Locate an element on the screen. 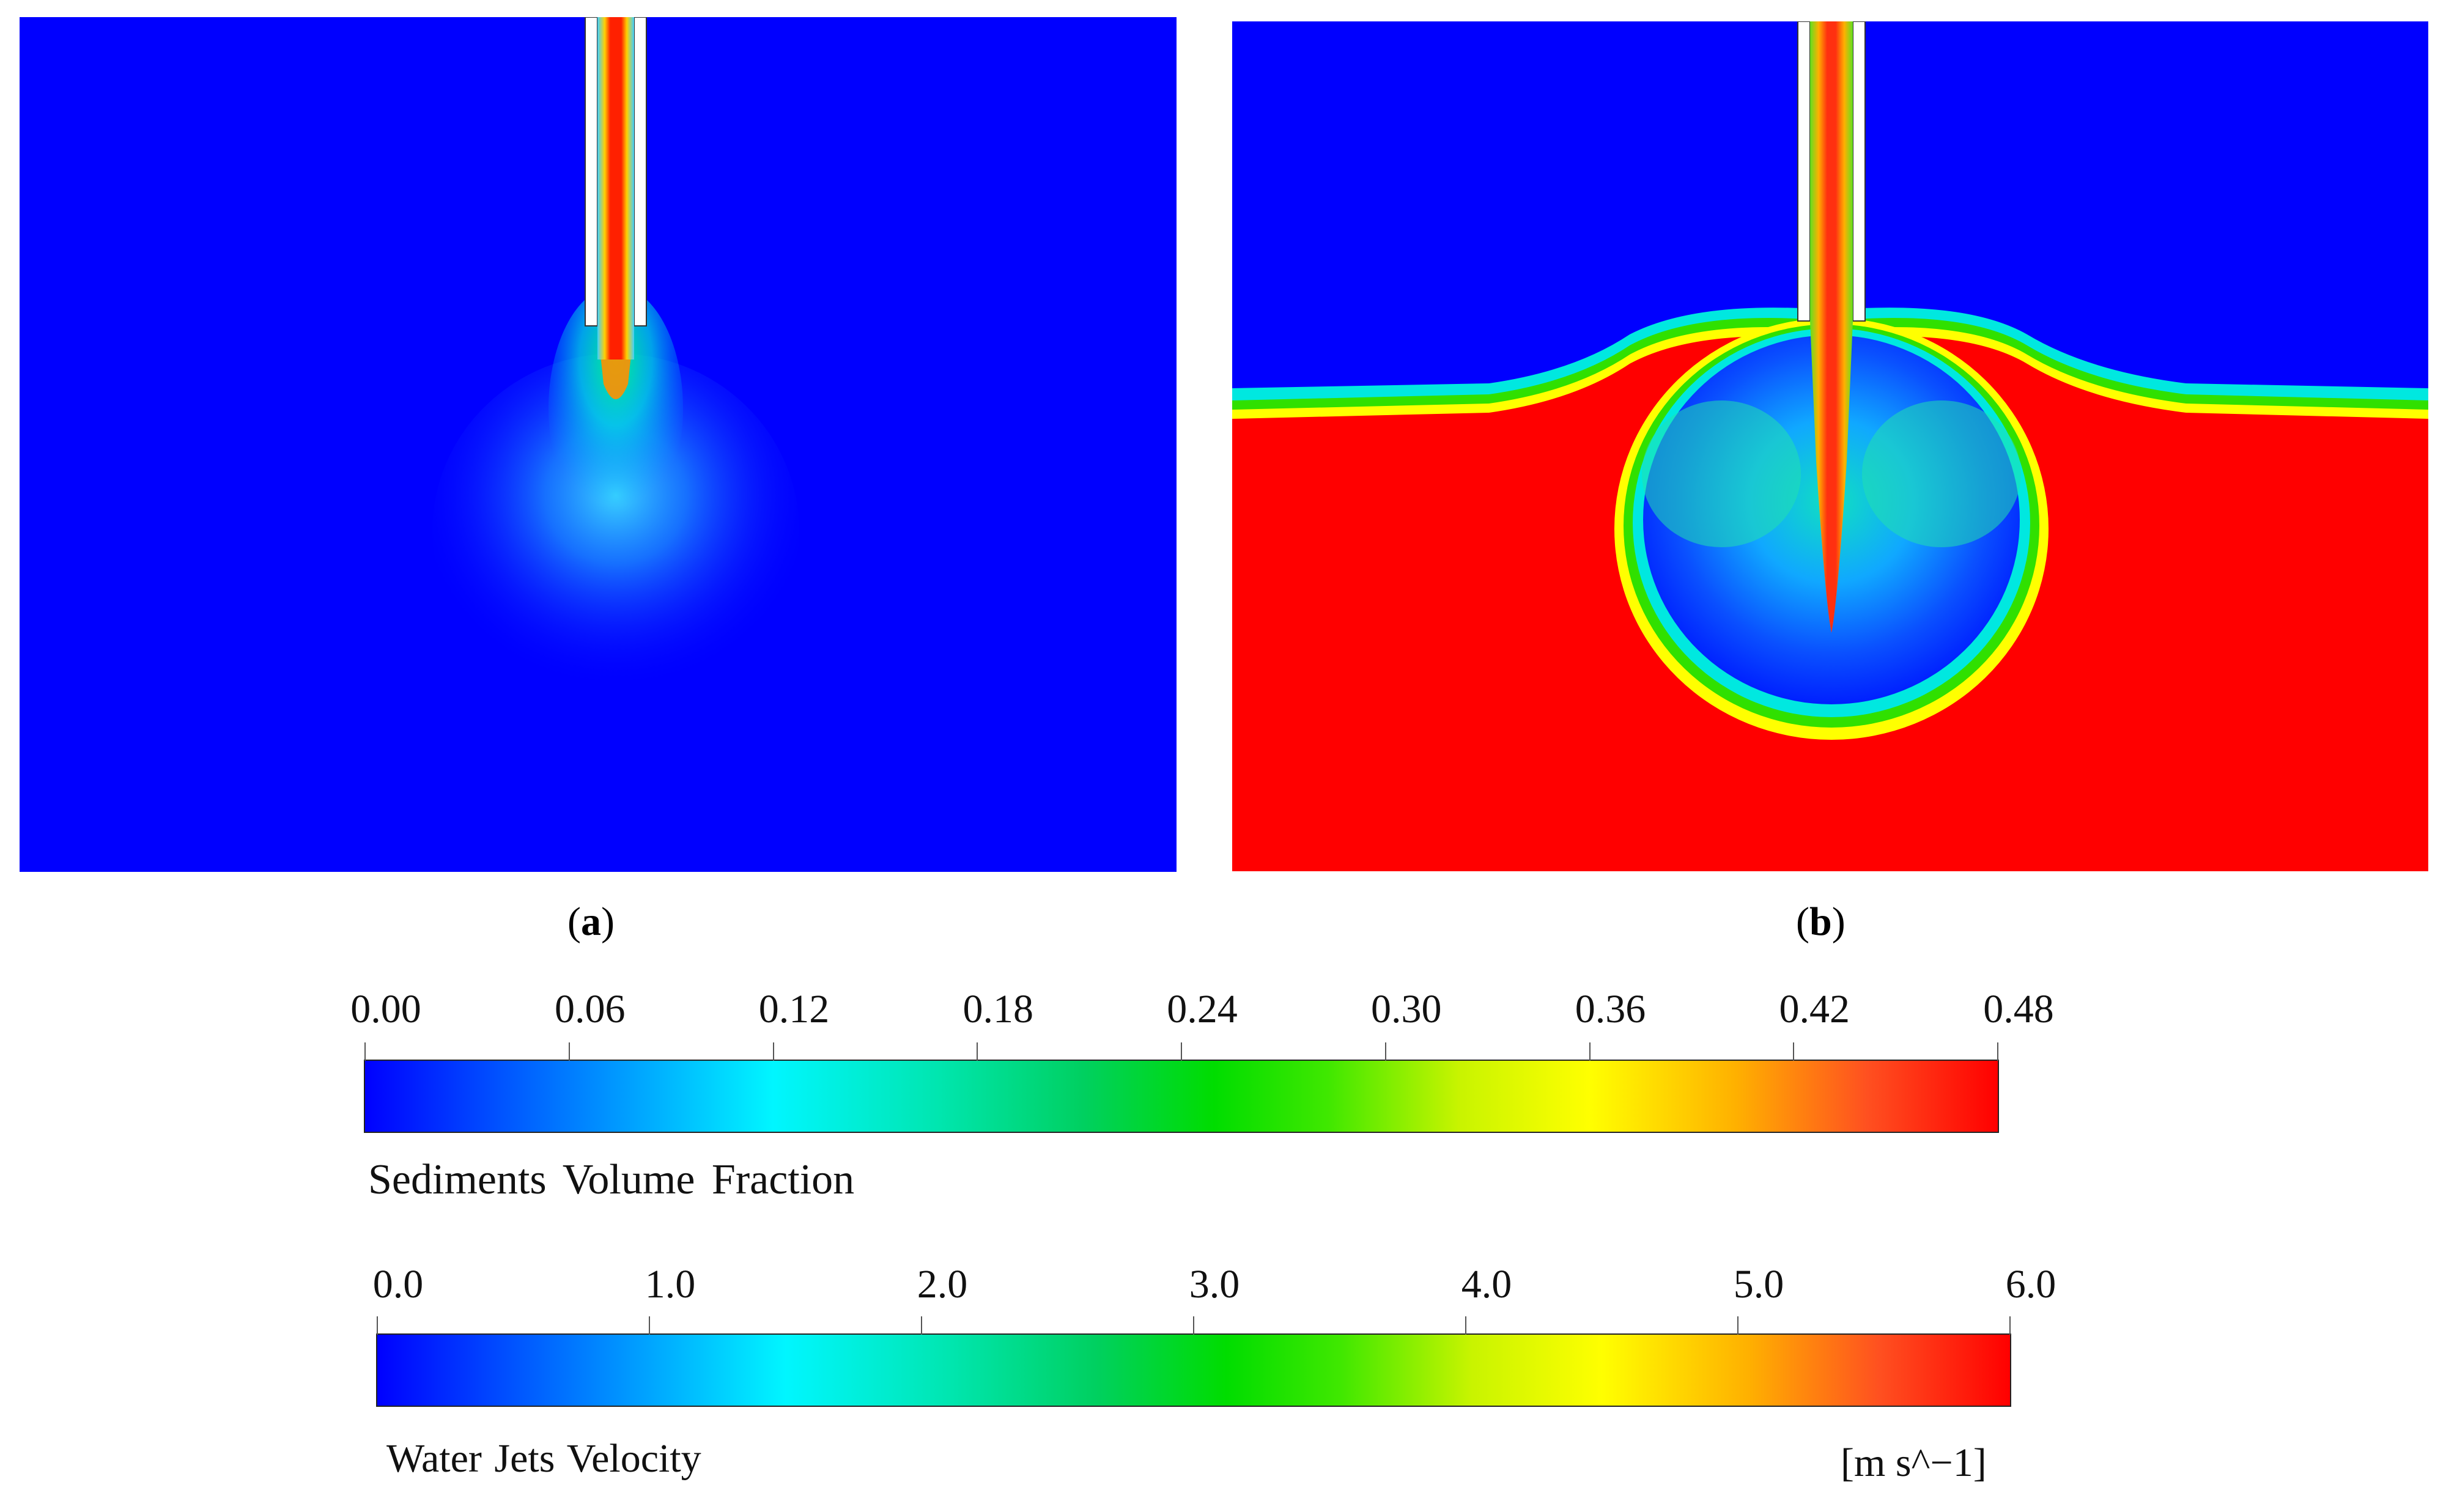 This screenshot has height=1512, width=2446. sediments-tick-label: 0.36 is located at coordinates (1610, 1009).